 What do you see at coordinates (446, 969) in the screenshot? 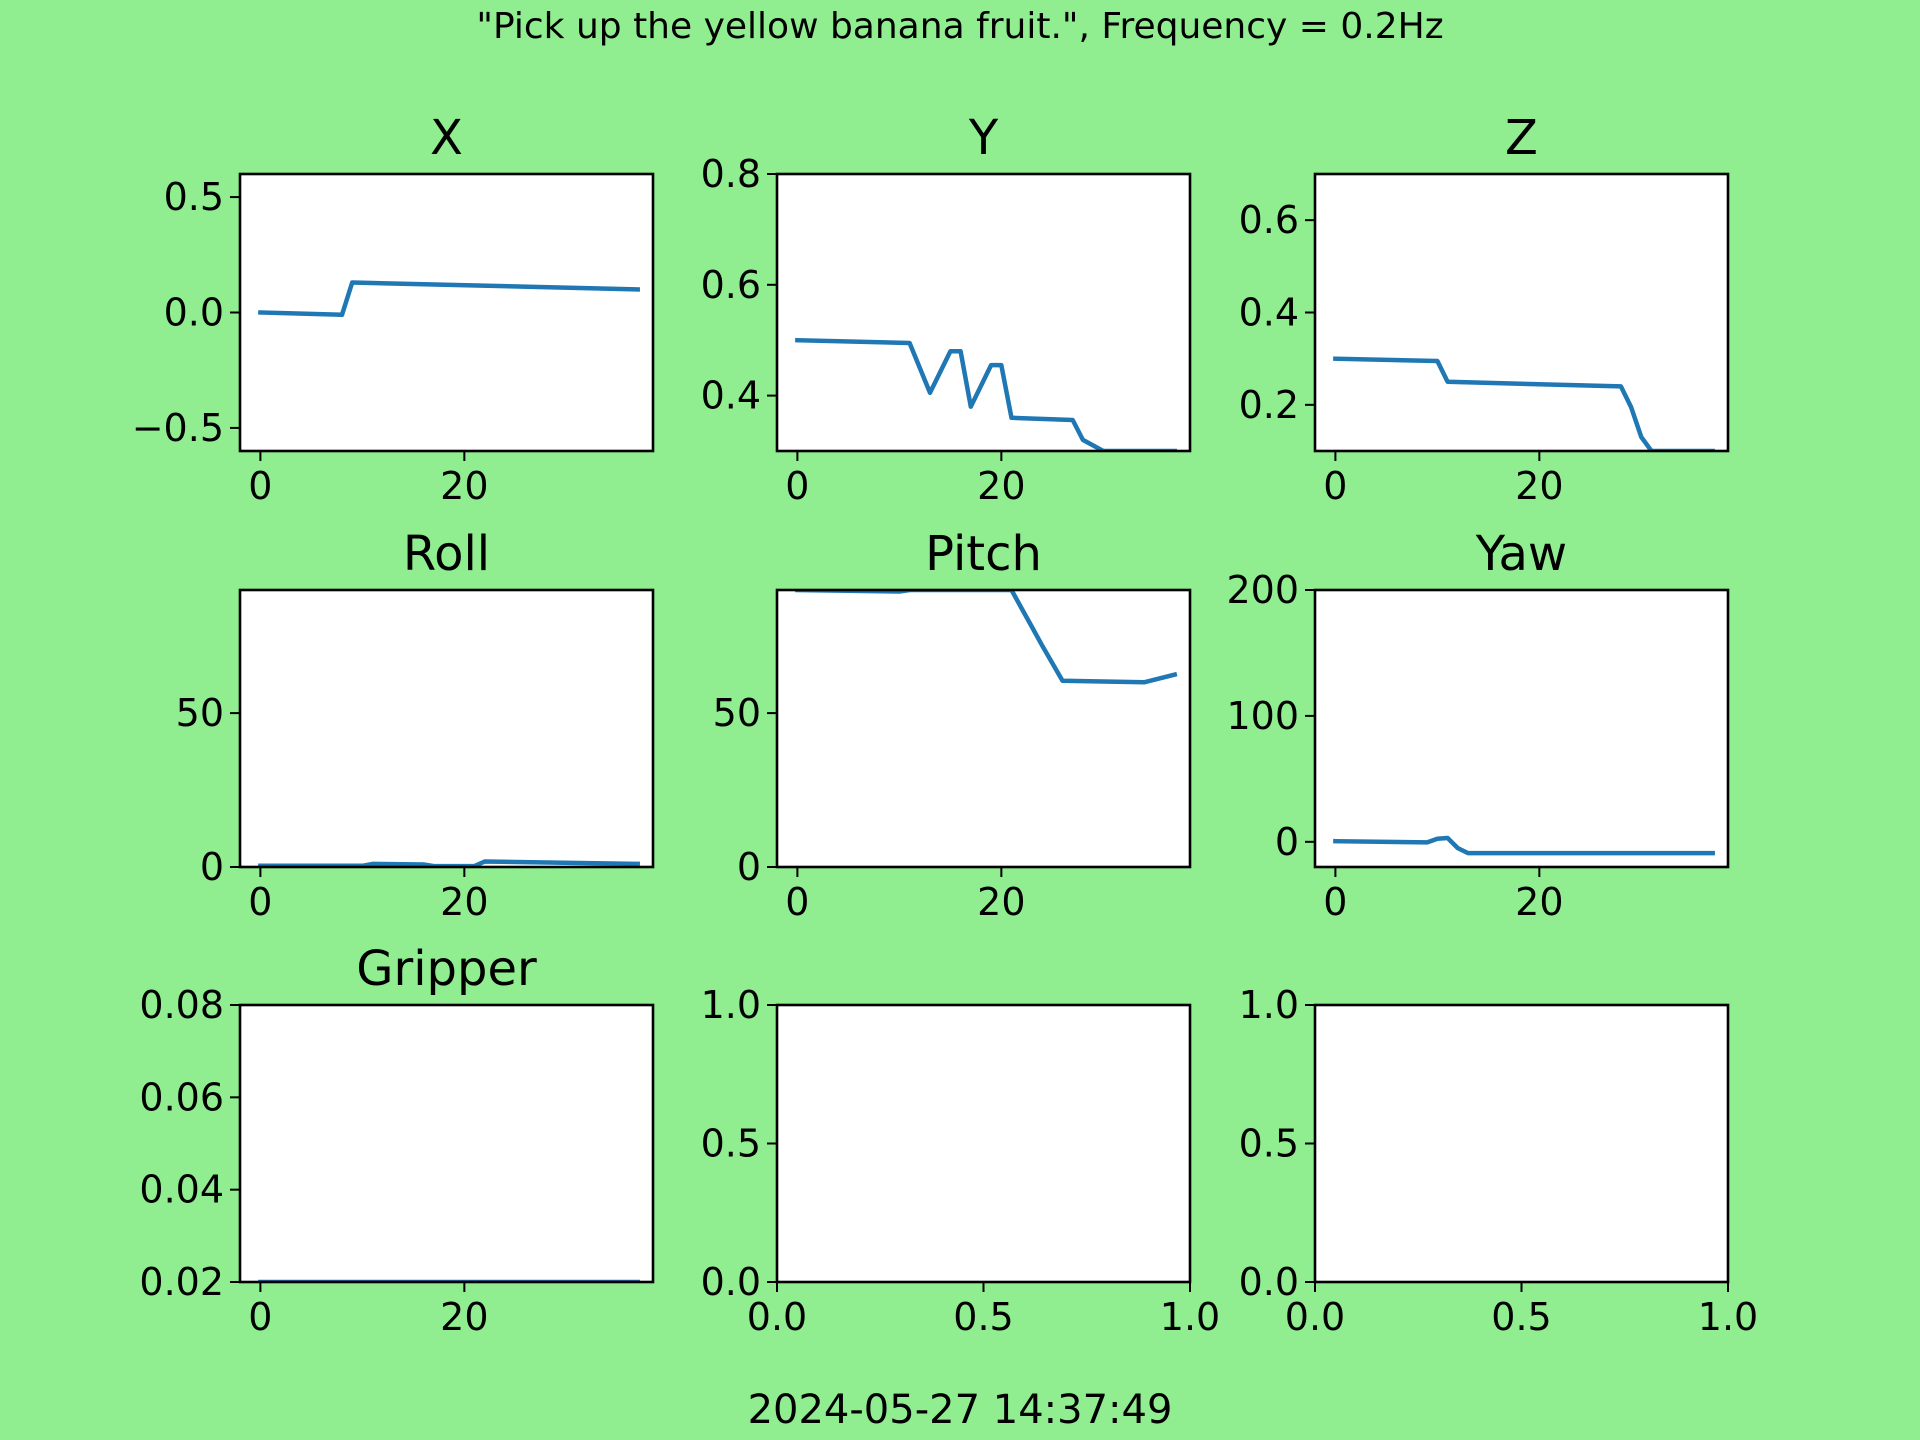
I see `subplot-title: Gripper` at bounding box center [446, 969].